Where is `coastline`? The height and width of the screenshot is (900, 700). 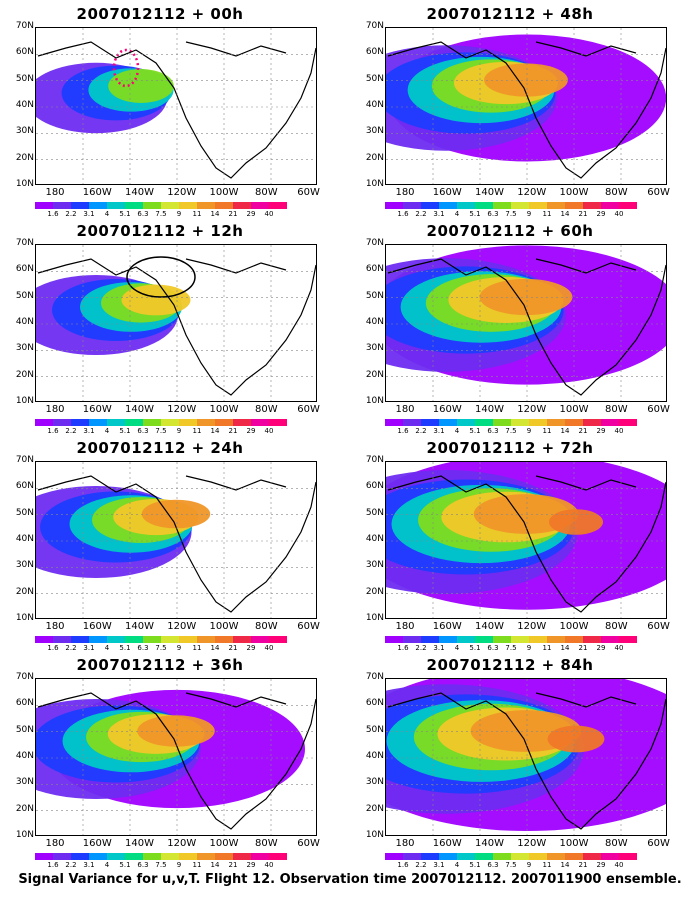 coastline is located at coordinates (176, 110).